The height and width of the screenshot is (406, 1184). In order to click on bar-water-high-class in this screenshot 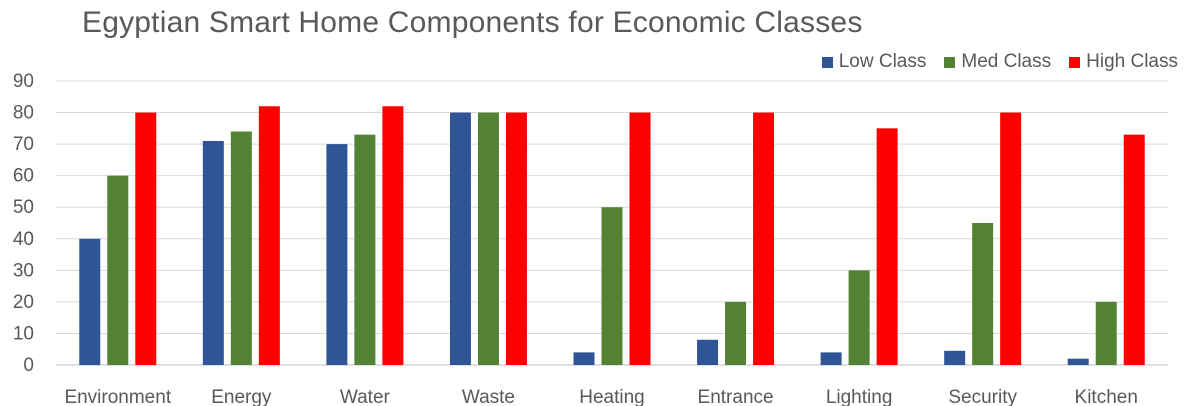, I will do `click(393, 235)`.